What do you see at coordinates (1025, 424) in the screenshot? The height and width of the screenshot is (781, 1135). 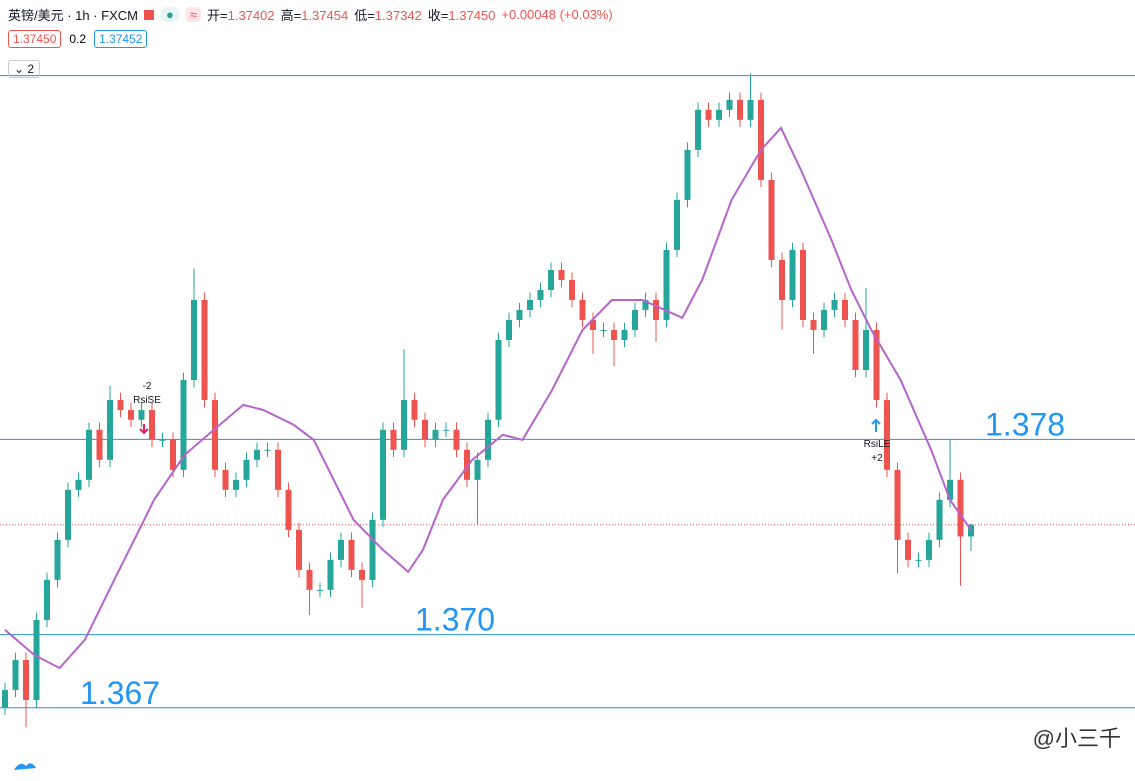 I see `level-label: 1.378` at bounding box center [1025, 424].